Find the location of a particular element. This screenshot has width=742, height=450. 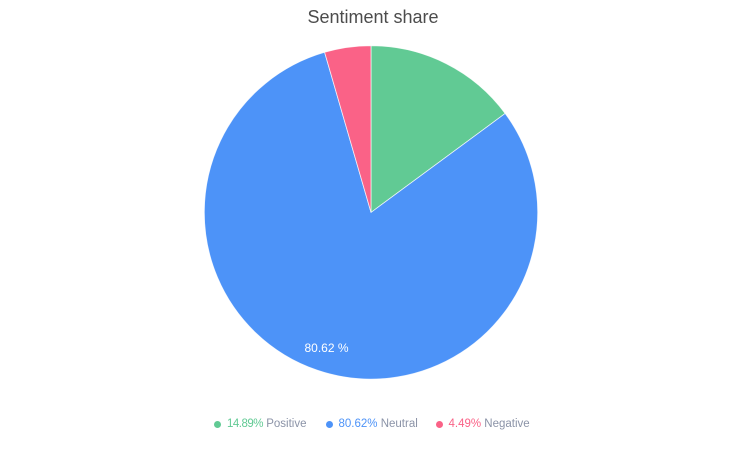

svg-text: 80.62 % is located at coordinates (326, 348).